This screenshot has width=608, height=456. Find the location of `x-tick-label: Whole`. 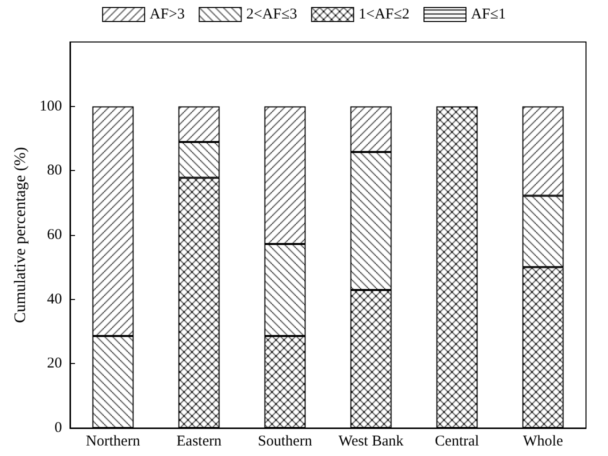

x-tick-label: Whole is located at coordinates (543, 442).